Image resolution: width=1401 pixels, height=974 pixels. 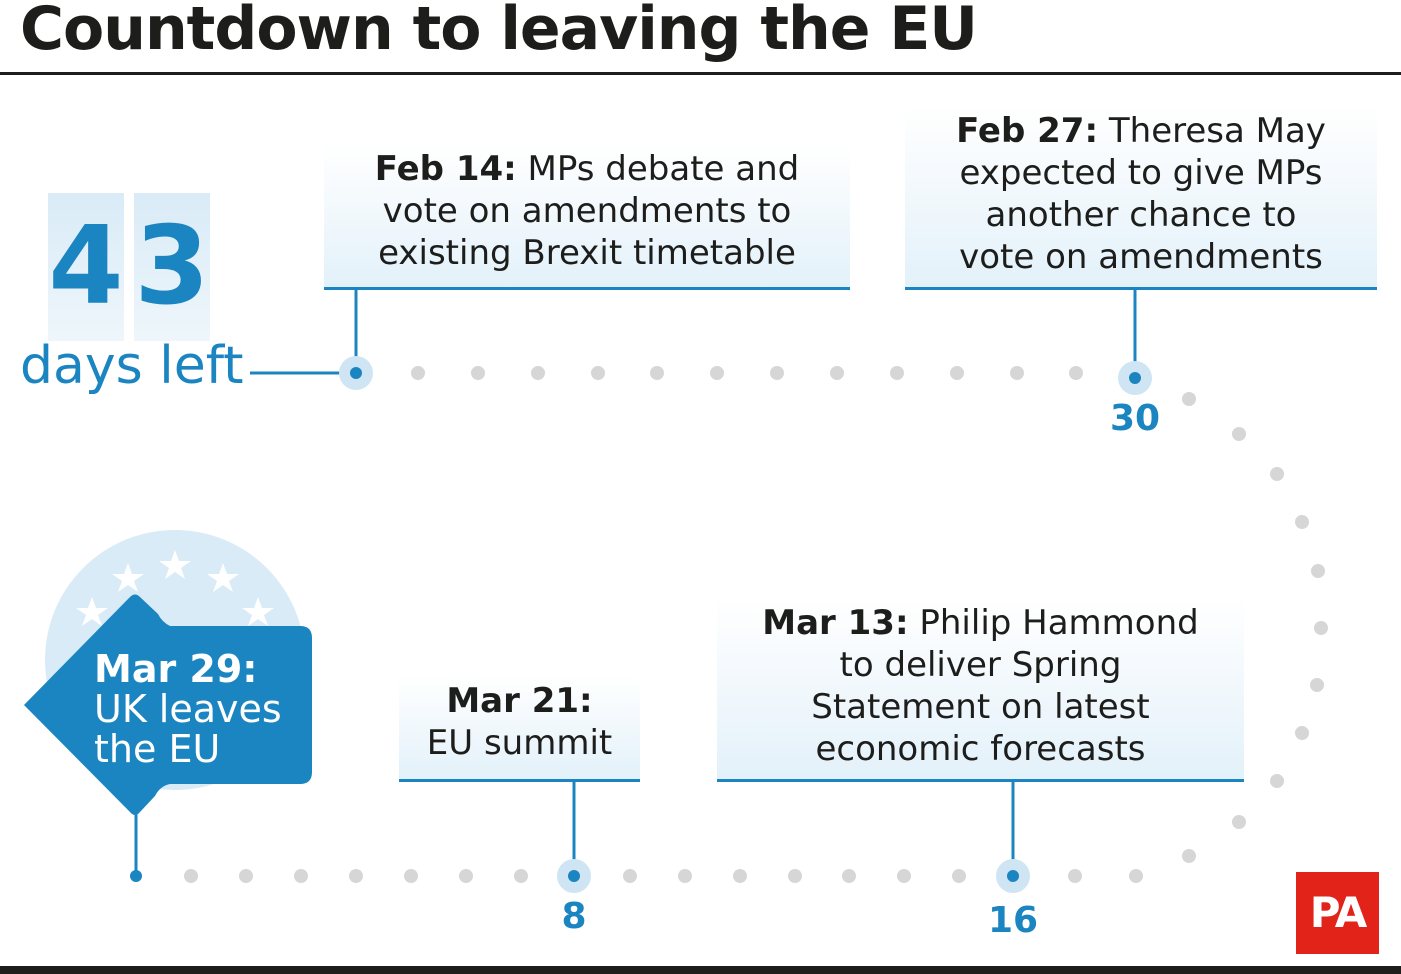 What do you see at coordinates (86, 267) in the screenshot?
I see `countdown-digit-tens: 4` at bounding box center [86, 267].